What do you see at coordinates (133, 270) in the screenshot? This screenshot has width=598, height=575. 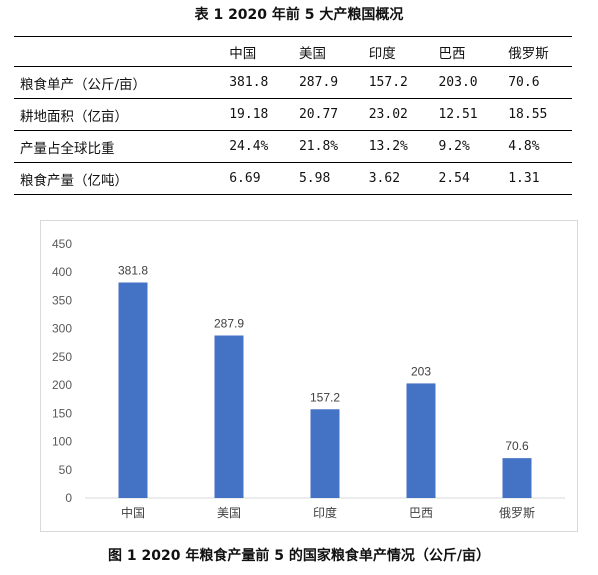 I see `data-label: 381.8` at bounding box center [133, 270].